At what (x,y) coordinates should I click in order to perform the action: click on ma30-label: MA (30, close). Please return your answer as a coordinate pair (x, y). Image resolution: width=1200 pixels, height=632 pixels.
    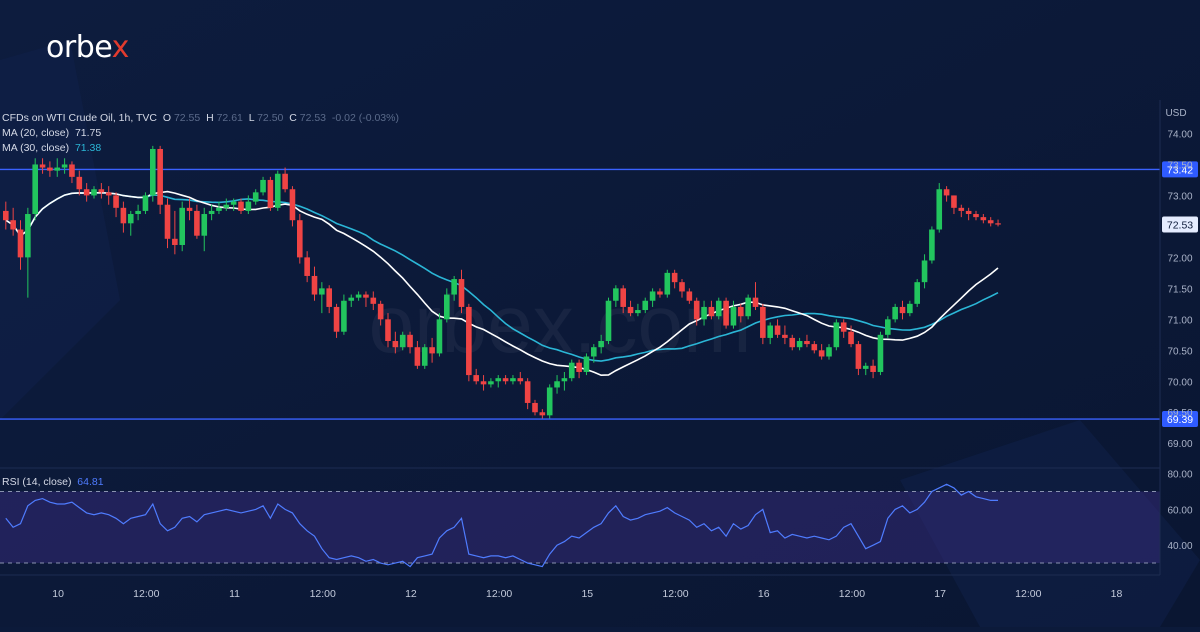
    Looking at the image, I should click on (36, 148).